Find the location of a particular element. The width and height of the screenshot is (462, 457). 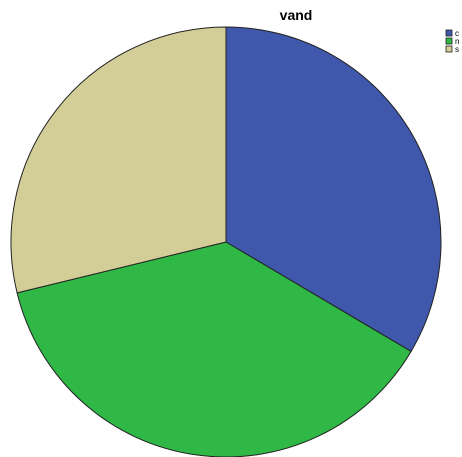

legend-swatch-s is located at coordinates (449, 49).